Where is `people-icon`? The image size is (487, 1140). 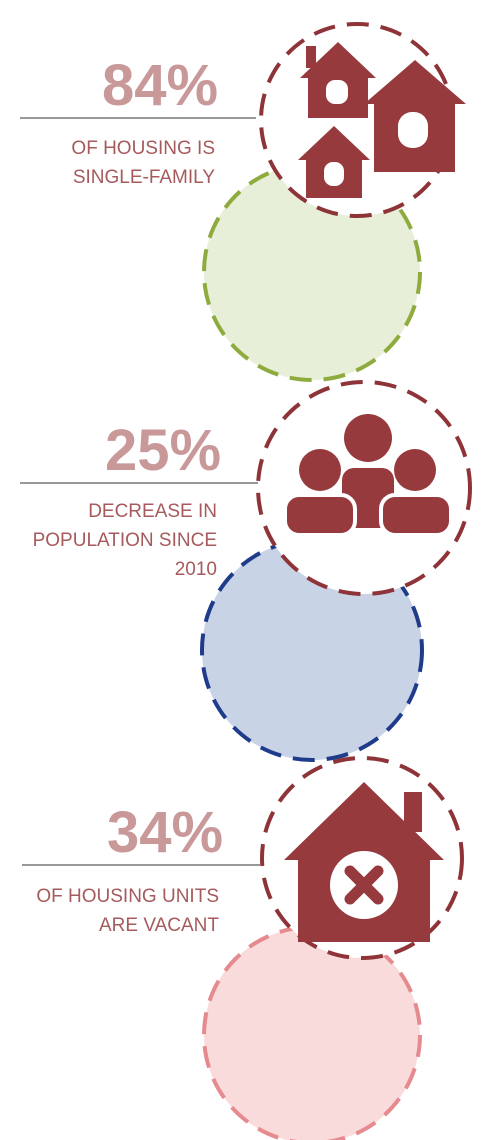 people-icon is located at coordinates (368, 475).